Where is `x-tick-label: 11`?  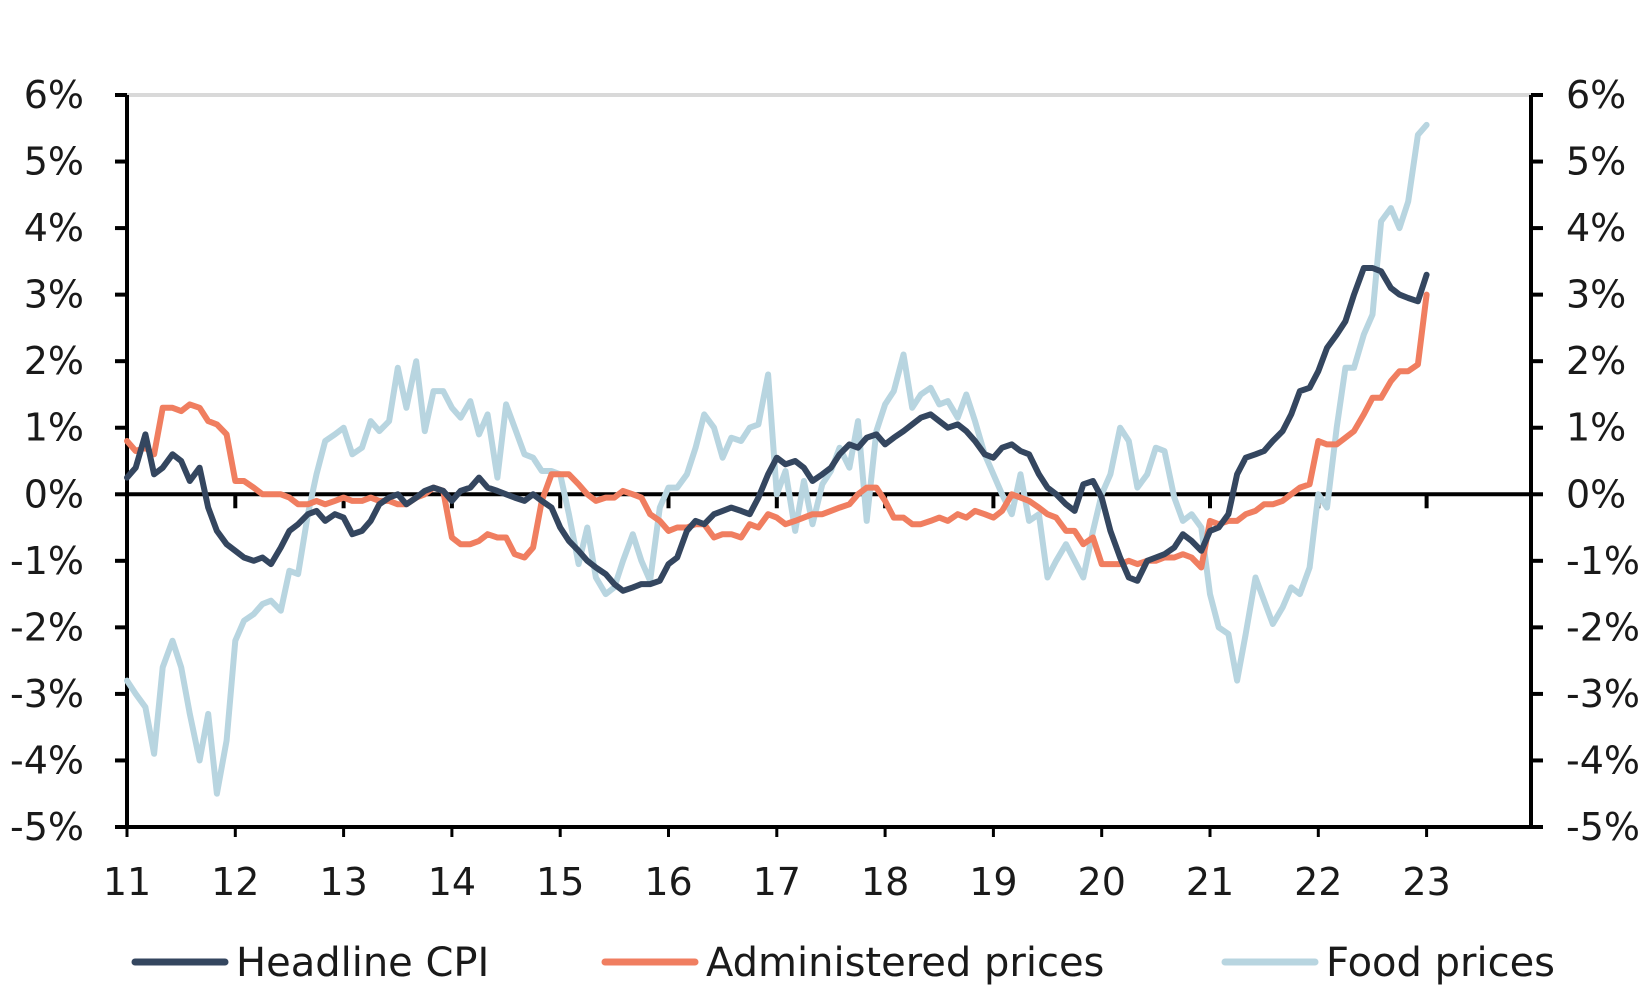 x-tick-label: 11 is located at coordinates (127, 882).